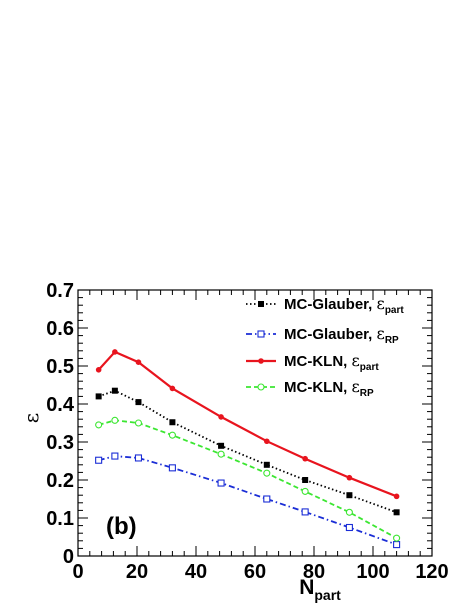 Image resolution: width=471 pixels, height=609 pixels. I want to click on x-tick-label: 60, so click(255, 572).